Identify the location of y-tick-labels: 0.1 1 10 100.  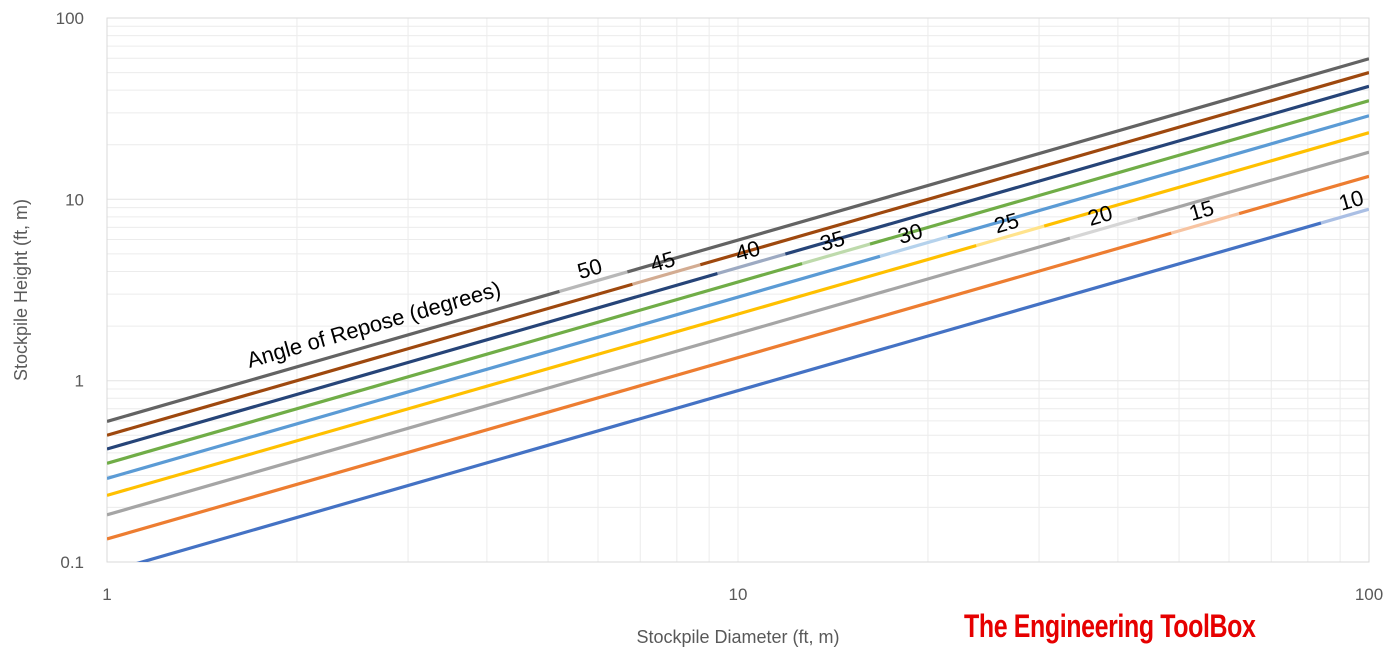
(70, 290).